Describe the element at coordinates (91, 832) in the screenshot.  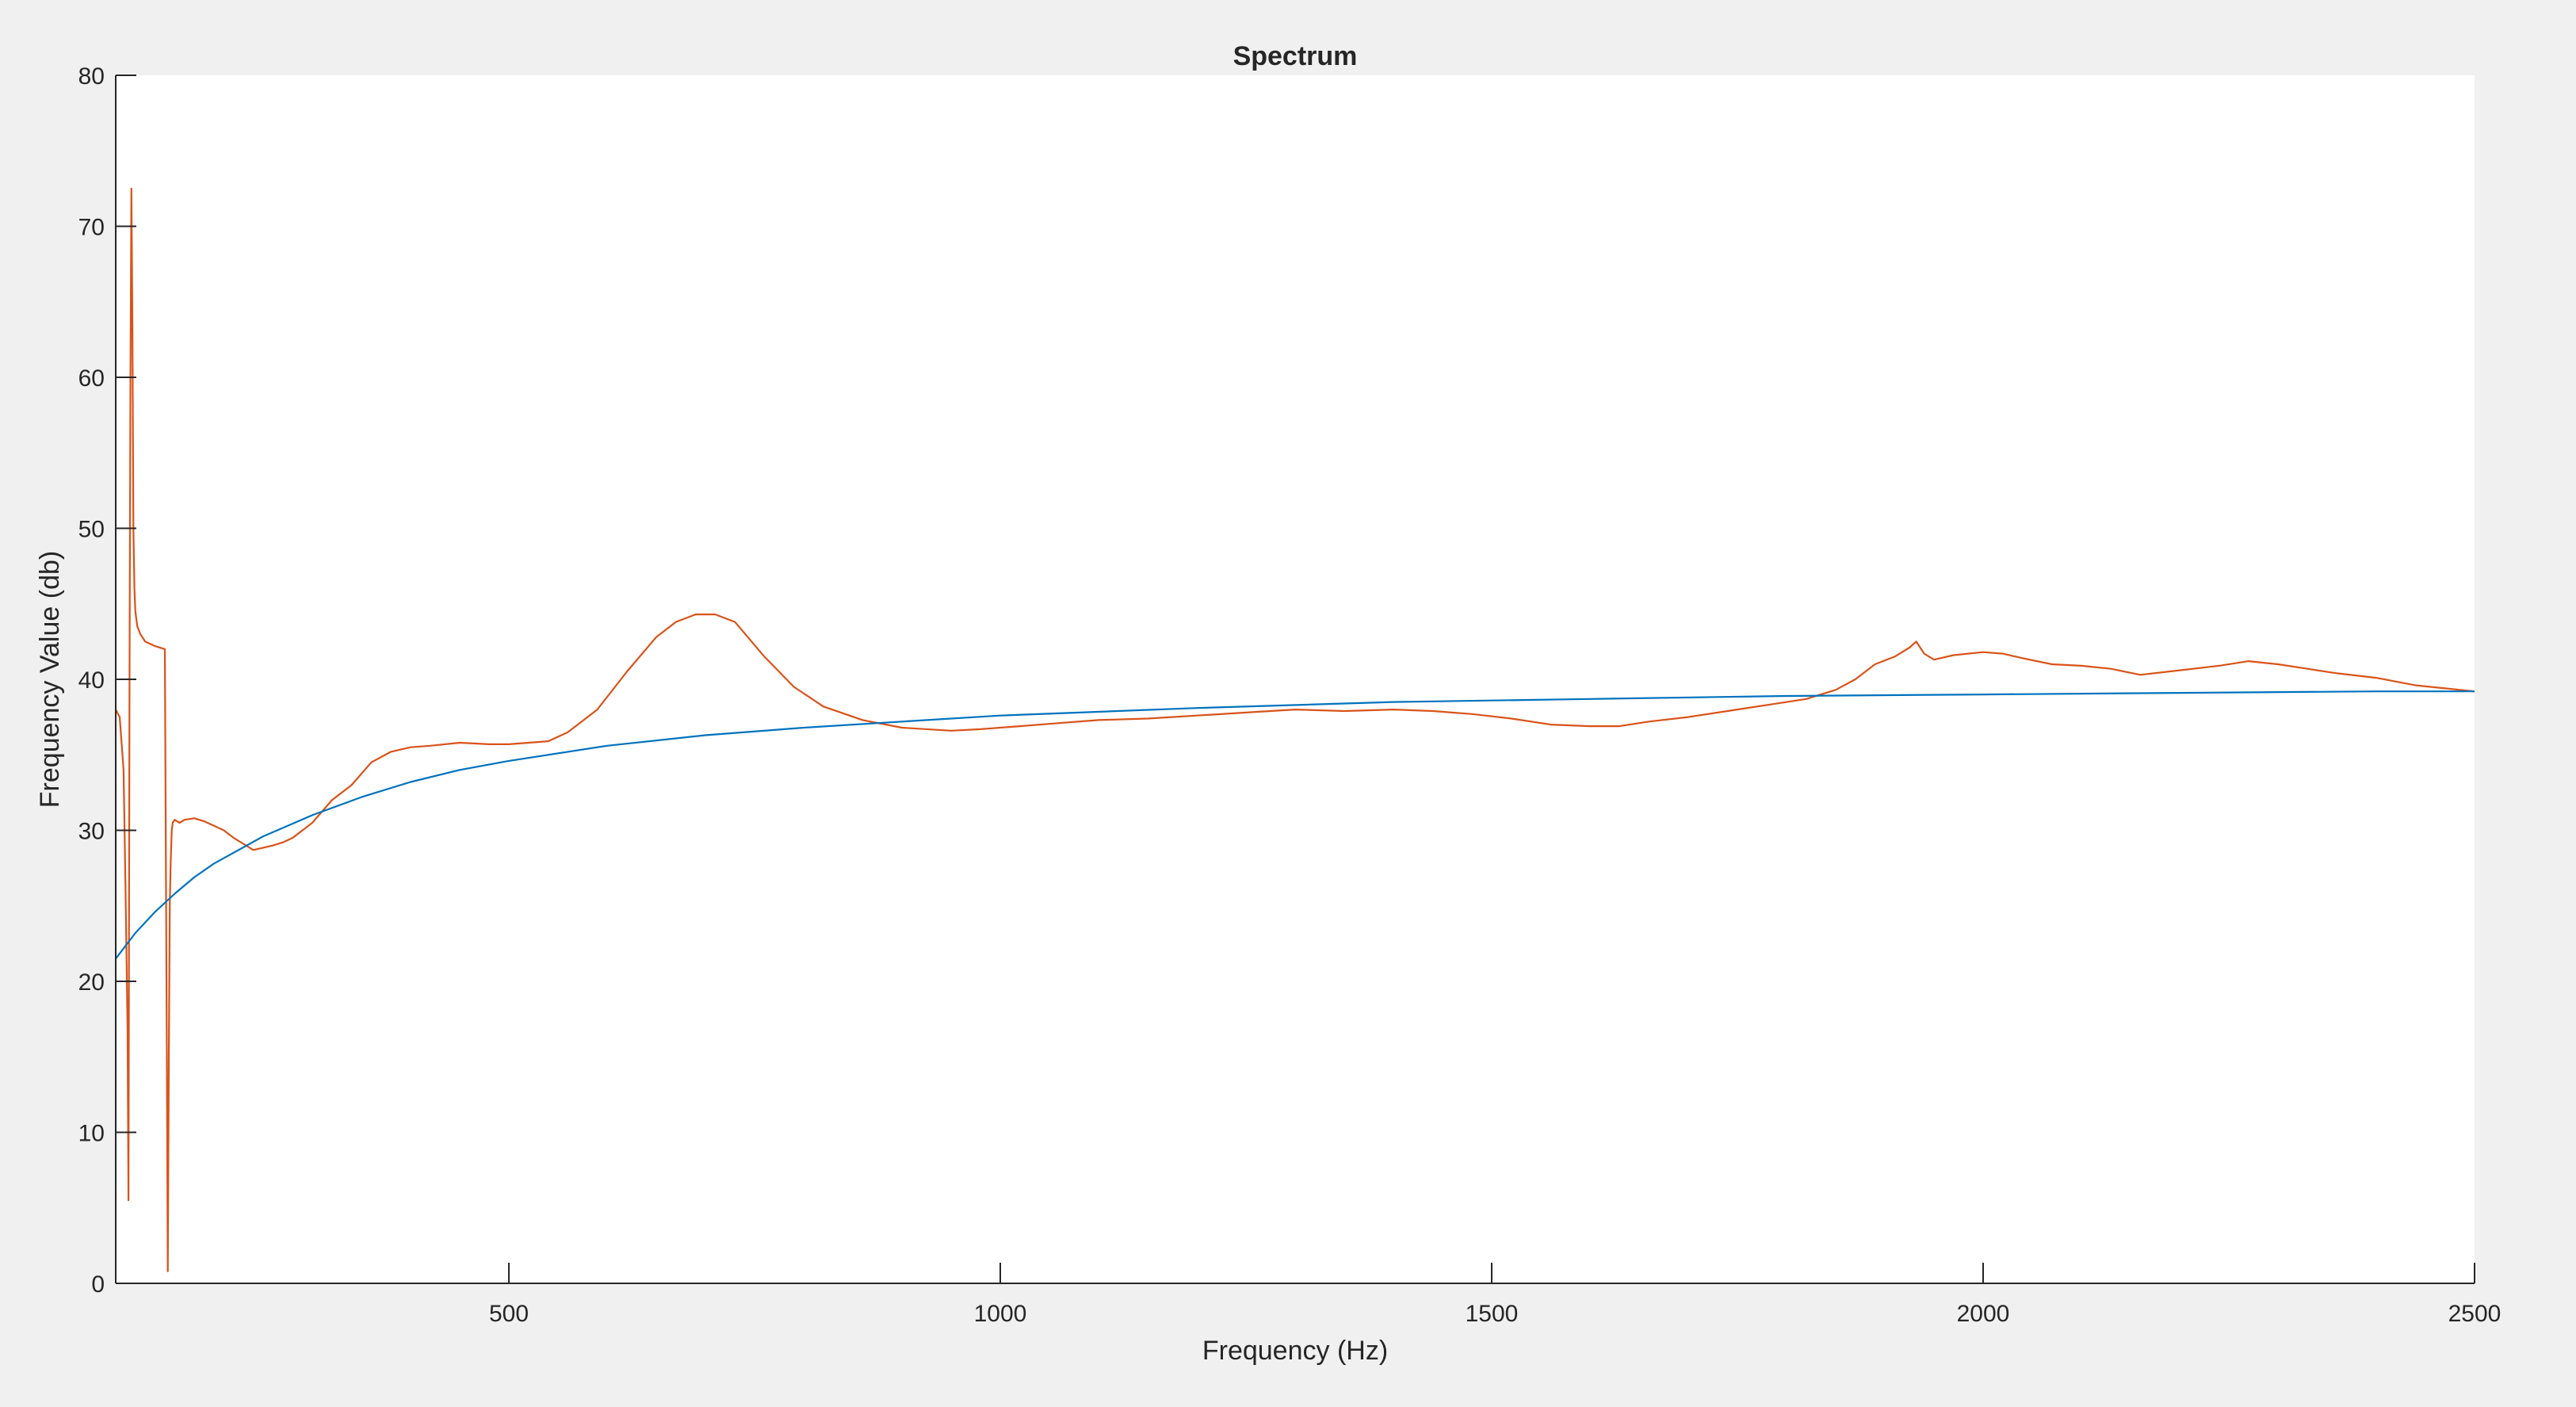
I see `y-tick-label: 30` at that location.